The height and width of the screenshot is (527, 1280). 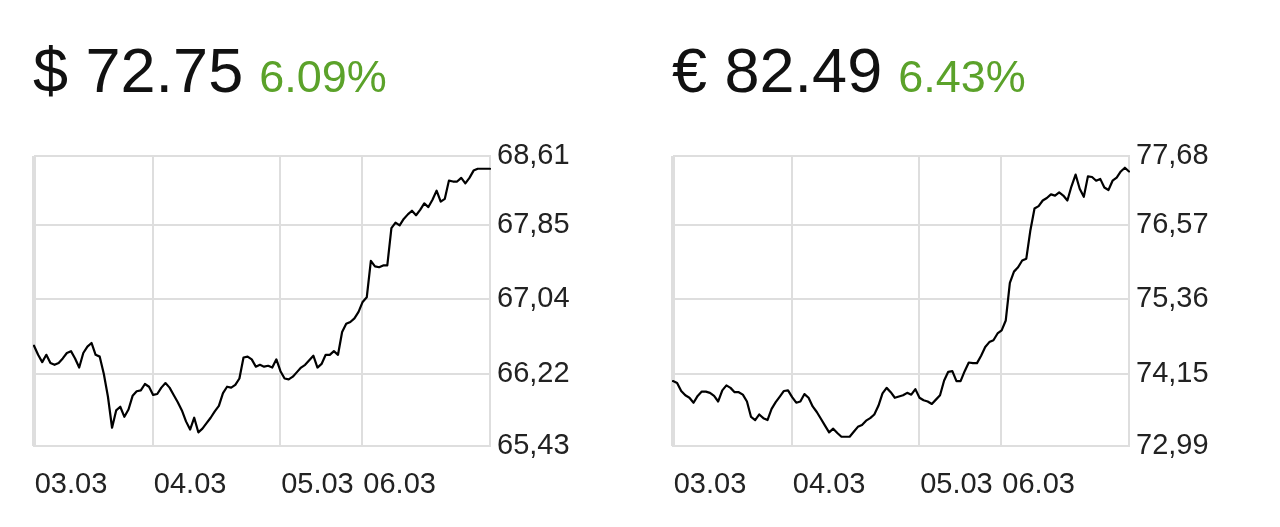 I want to click on y-tick-label: 72,99, so click(x=1172, y=444).